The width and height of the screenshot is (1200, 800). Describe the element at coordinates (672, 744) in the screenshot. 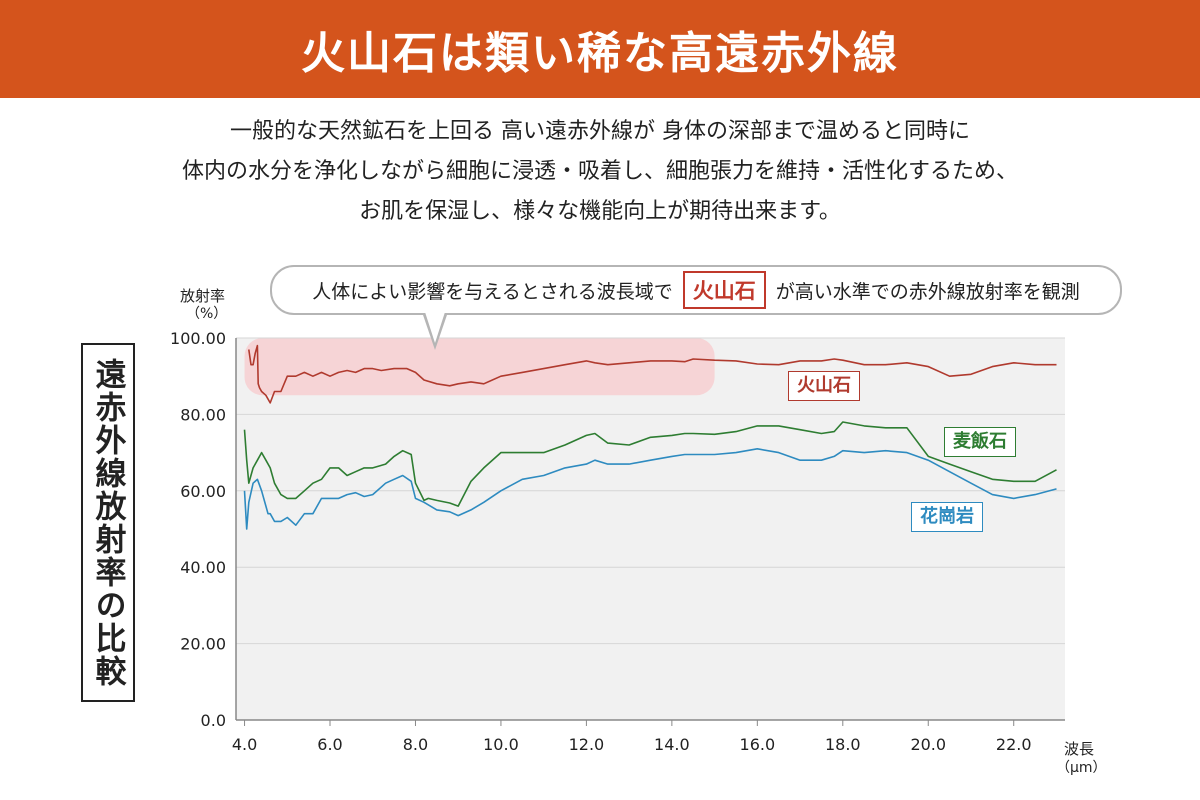

I see `x-tick-label: 14.0` at that location.